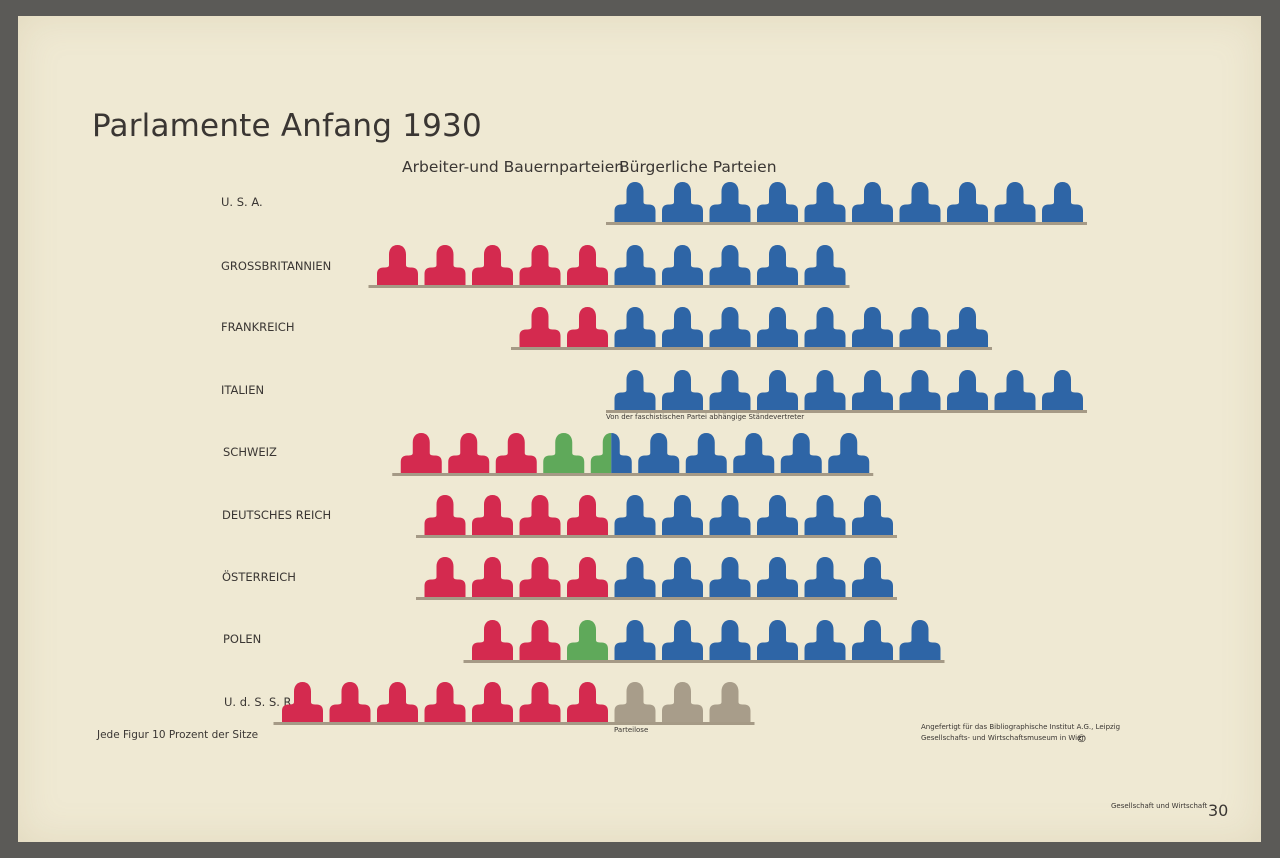  What do you see at coordinates (1081, 738) in the screenshot?
I see `copyright-symbol: ©` at bounding box center [1081, 738].